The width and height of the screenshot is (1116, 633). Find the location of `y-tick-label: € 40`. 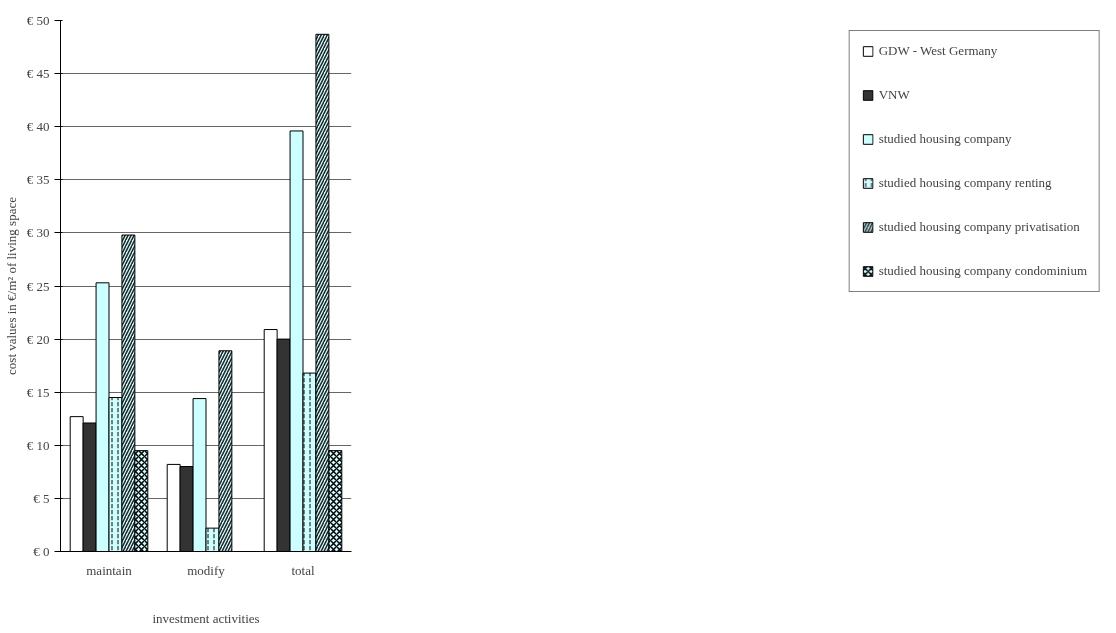

y-tick-label: € 40 is located at coordinates (38, 127).